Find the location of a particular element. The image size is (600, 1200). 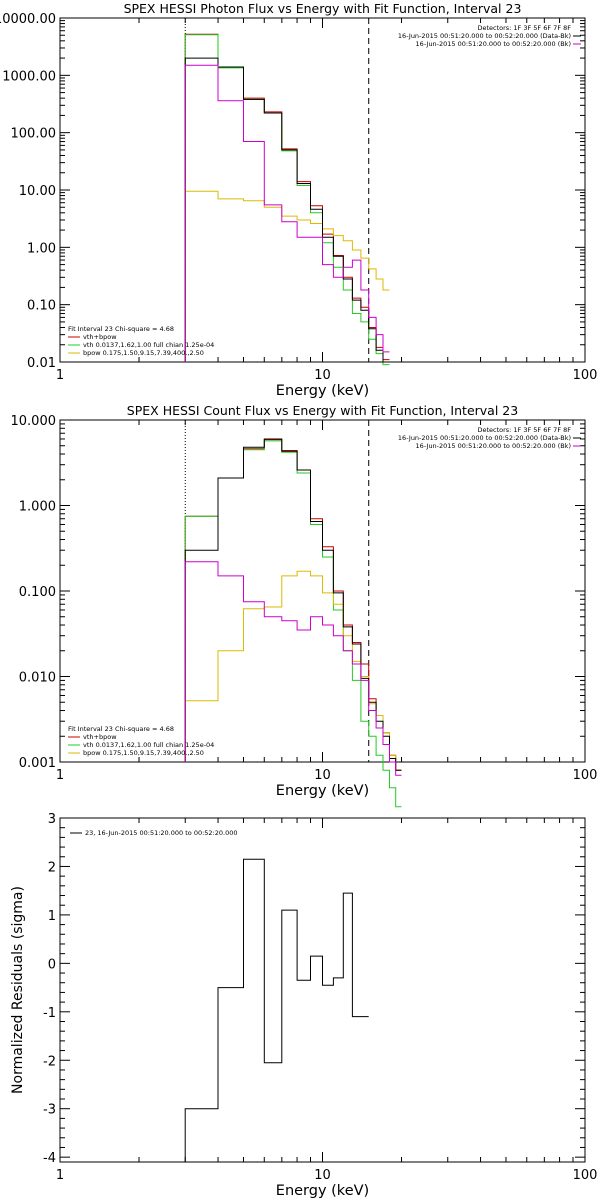

y-tick-label: 2 is located at coordinates (52, 867).